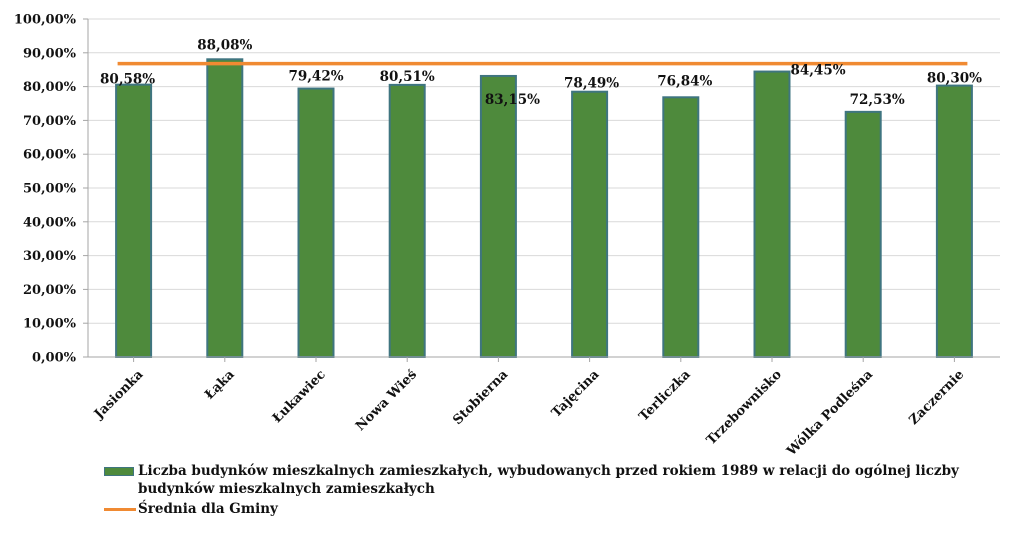  What do you see at coordinates (54, 358) in the screenshot?
I see `y-tick-label: 0,00%` at bounding box center [54, 358].